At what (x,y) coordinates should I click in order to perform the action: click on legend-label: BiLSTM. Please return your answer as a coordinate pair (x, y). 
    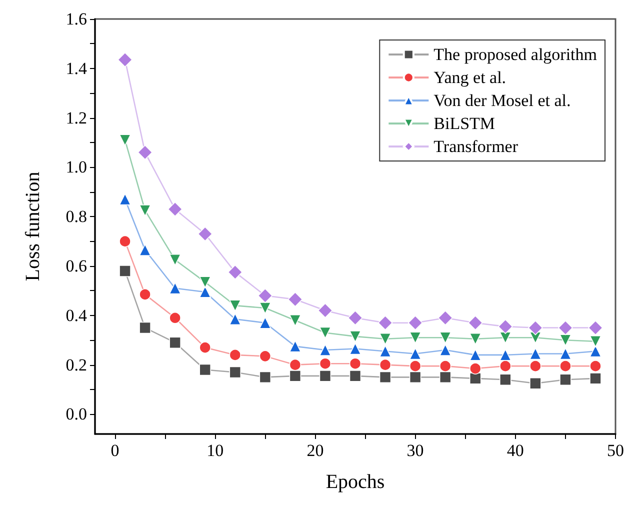
    Looking at the image, I should click on (465, 123).